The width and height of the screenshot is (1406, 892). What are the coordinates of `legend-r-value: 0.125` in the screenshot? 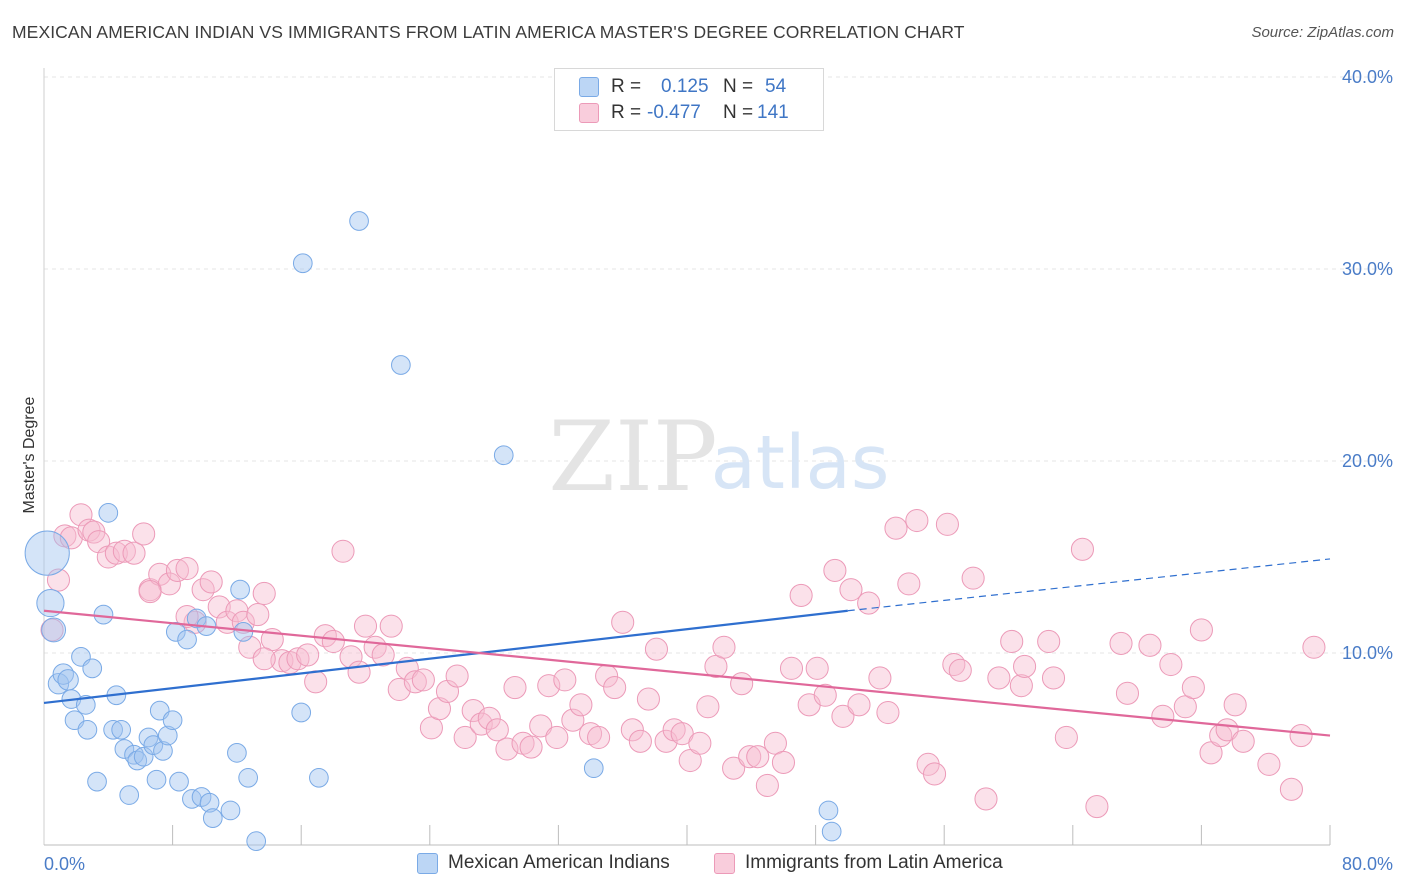 It's located at (685, 86).